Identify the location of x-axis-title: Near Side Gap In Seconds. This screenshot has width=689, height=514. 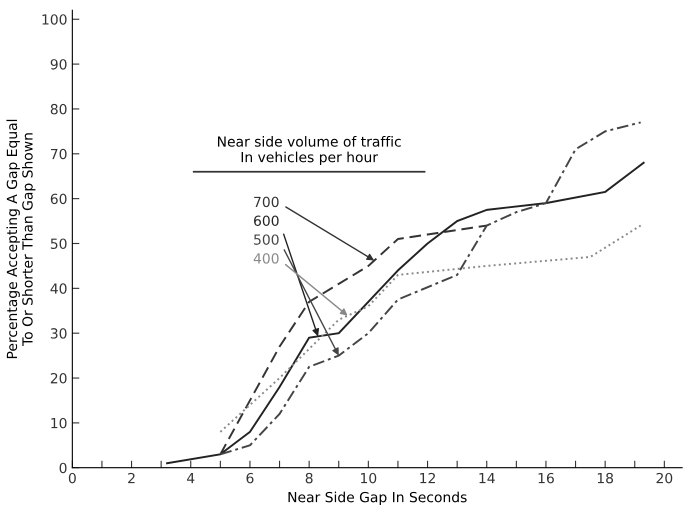
(377, 499).